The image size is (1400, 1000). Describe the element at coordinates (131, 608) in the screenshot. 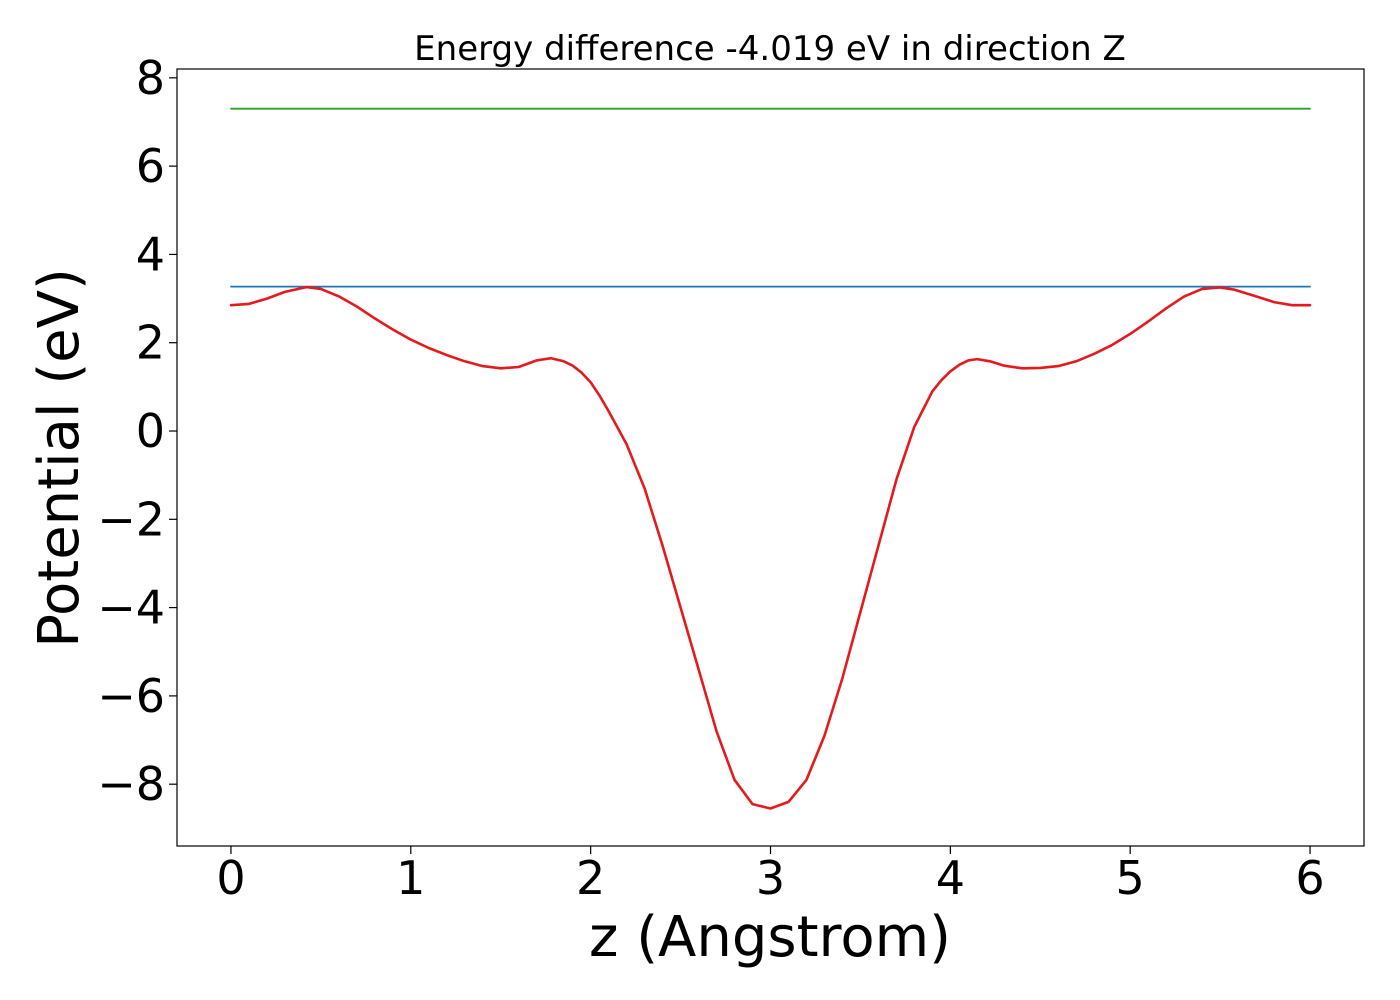

I see `y-tick-label: −4` at that location.